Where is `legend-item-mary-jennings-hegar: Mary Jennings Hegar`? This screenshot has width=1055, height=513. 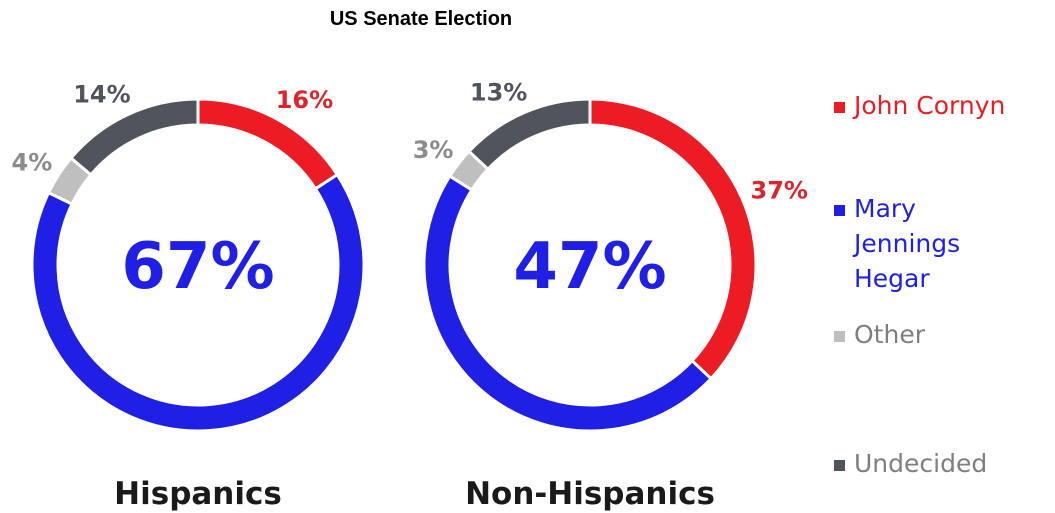
legend-item-mary-jennings-hegar: Mary Jennings Hegar is located at coordinates (897, 243).